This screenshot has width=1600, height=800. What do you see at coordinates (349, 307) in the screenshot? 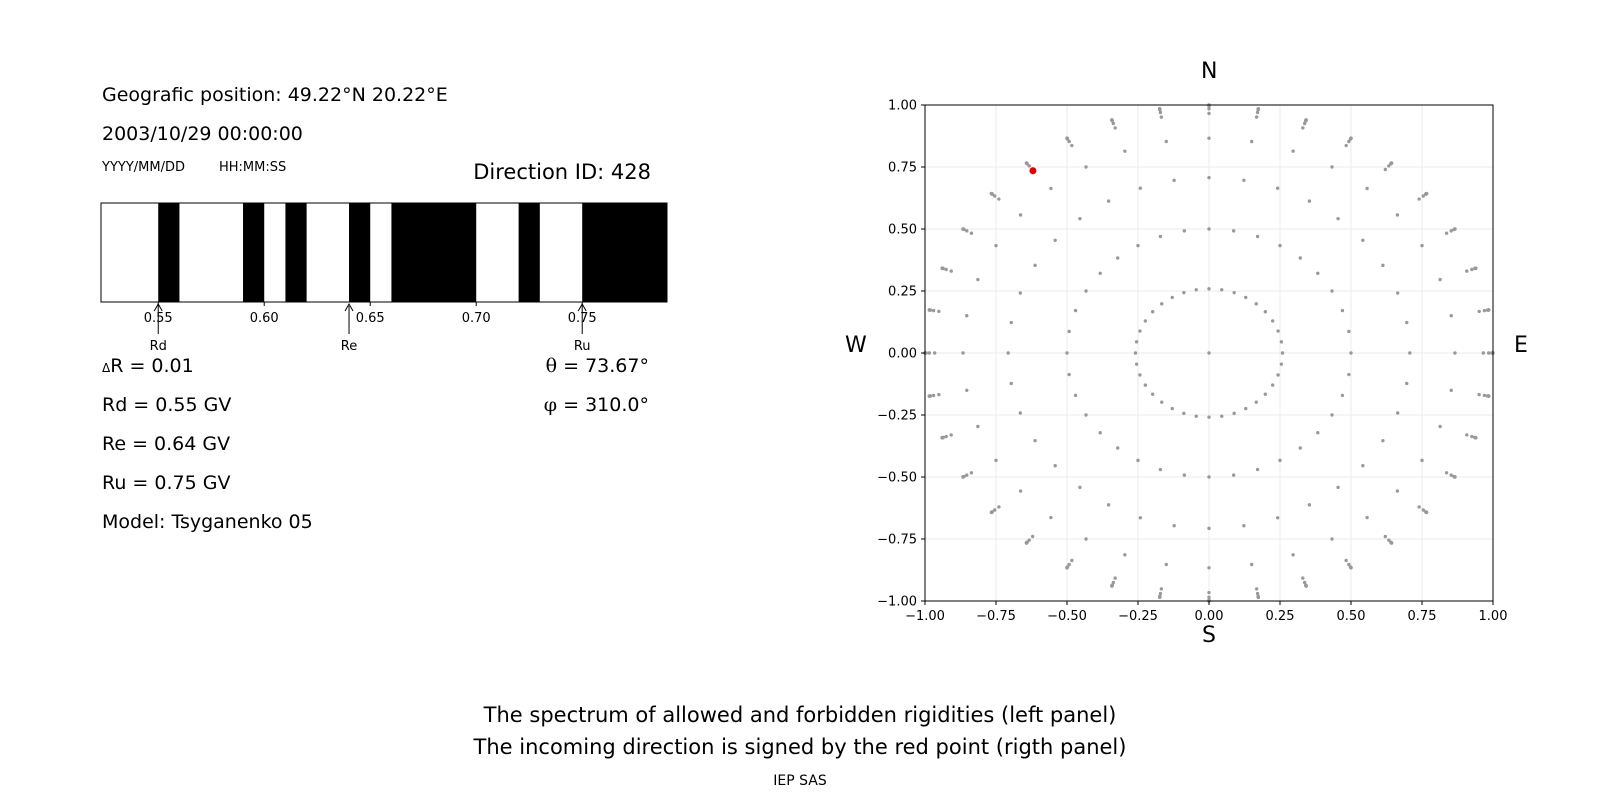
I see `marker-arrowhead-re` at bounding box center [349, 307].